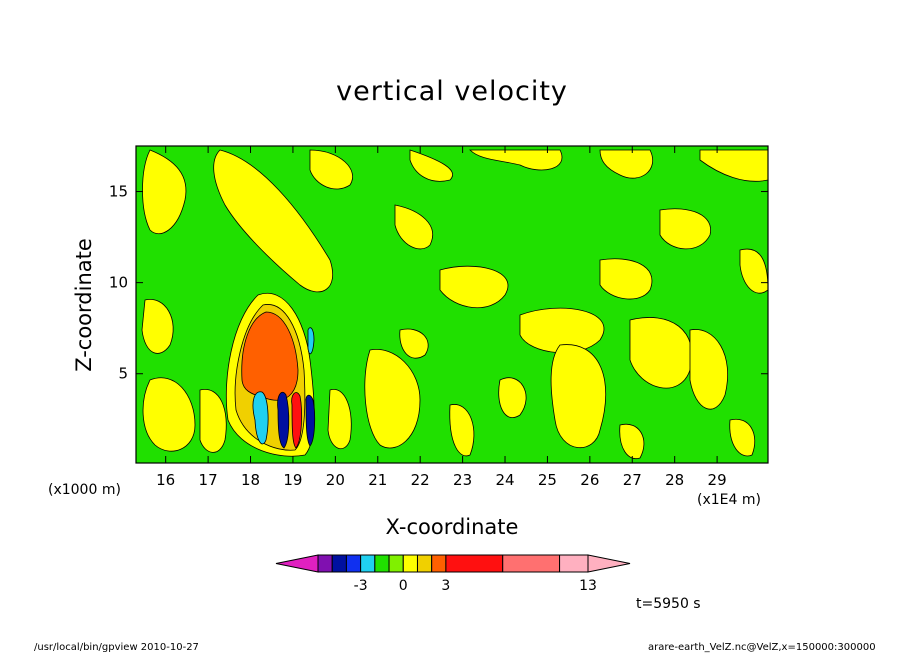 The width and height of the screenshot is (904, 654). I want to click on colorbar-label: 13, so click(588, 586).